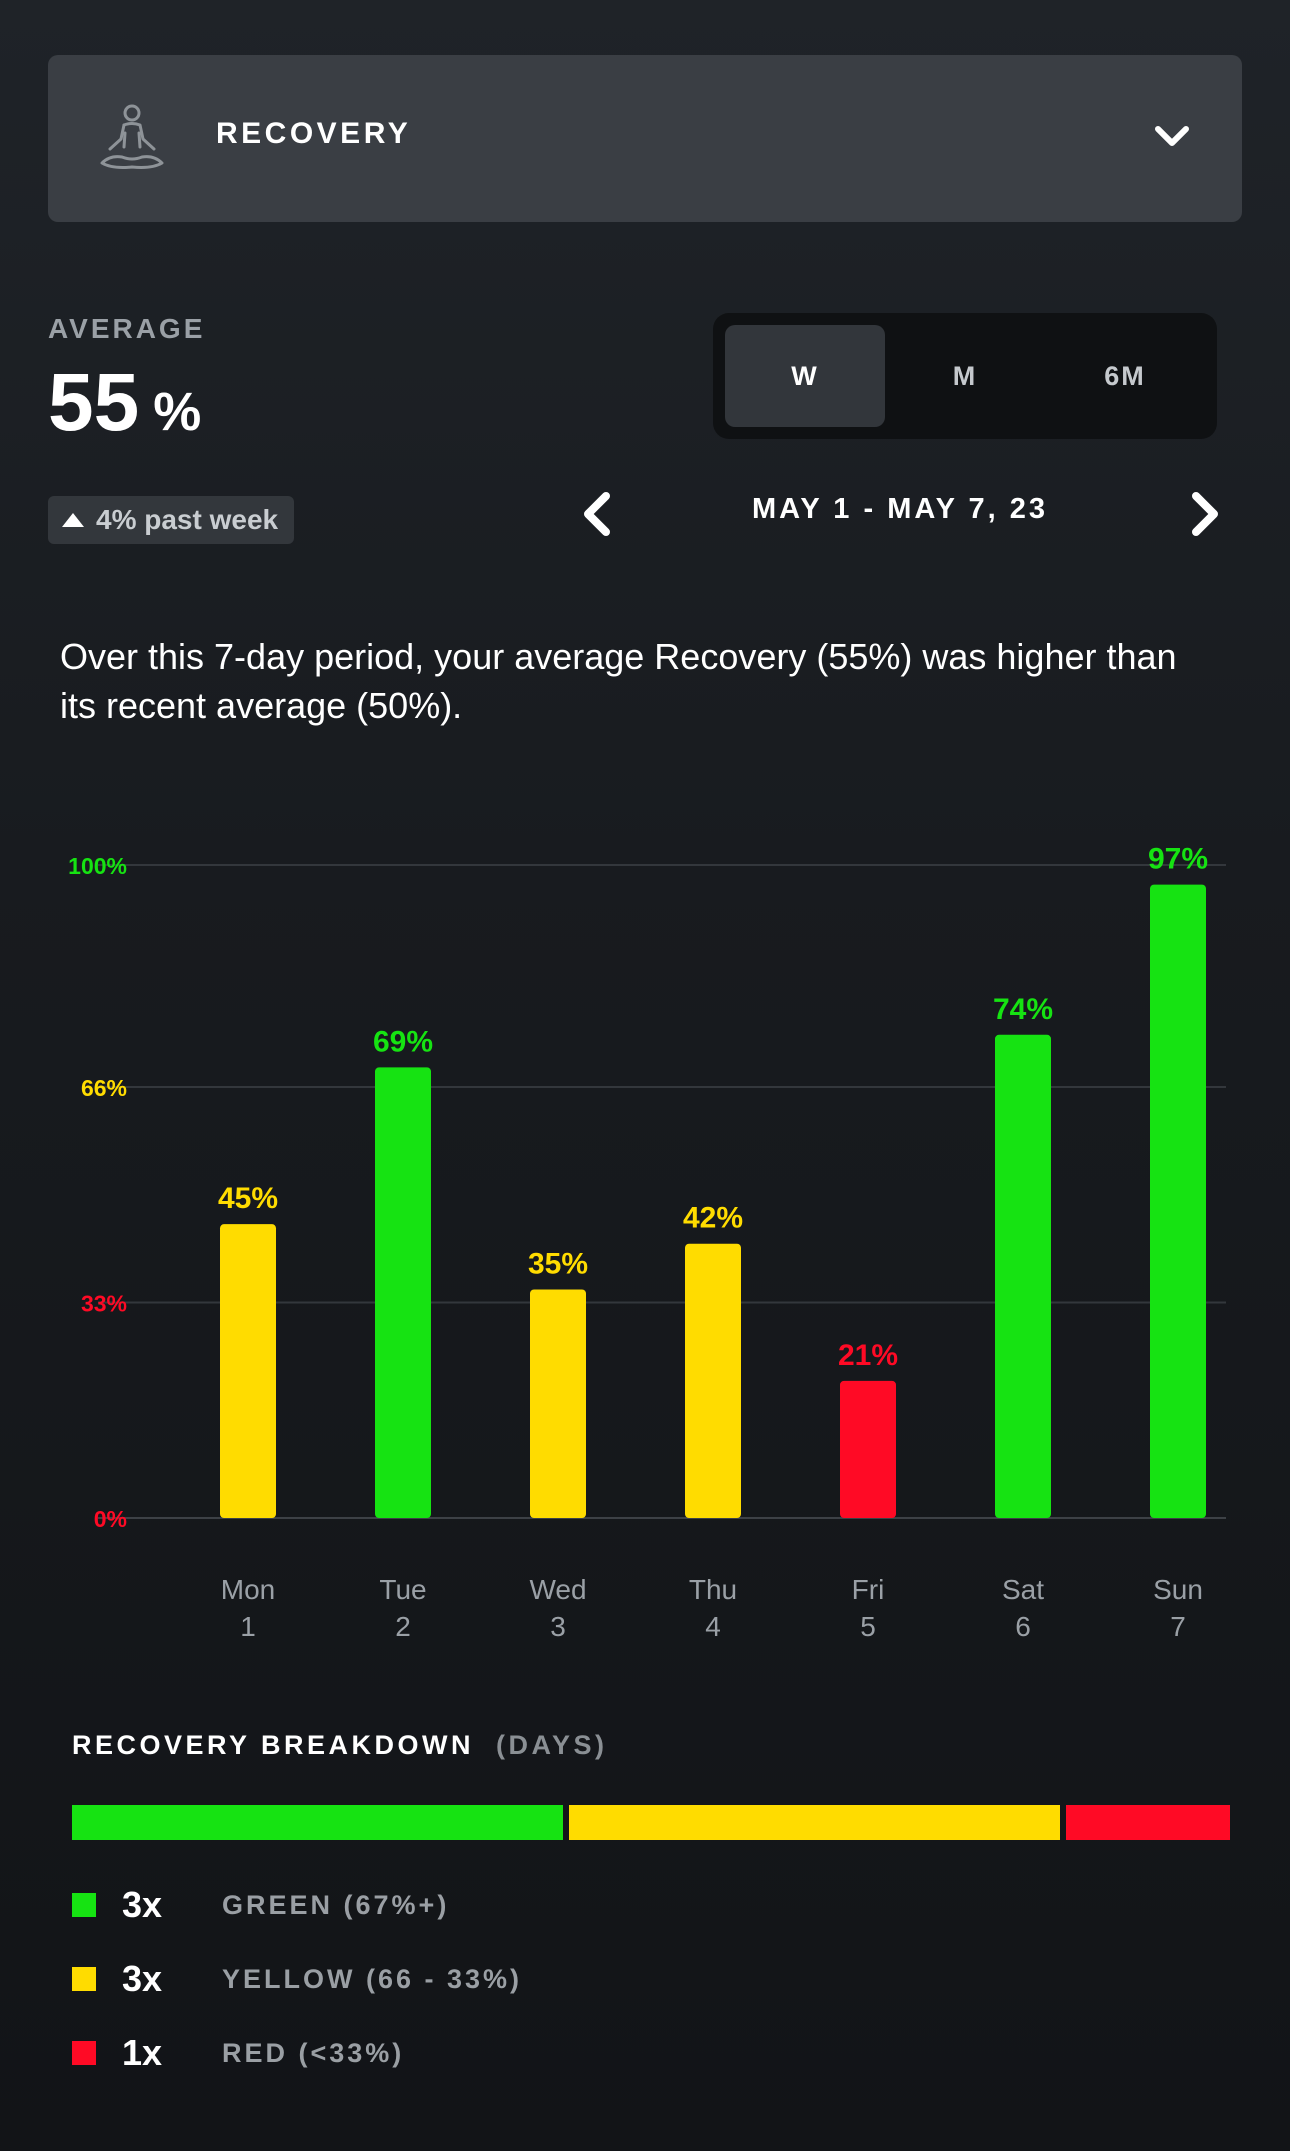 The height and width of the screenshot is (2151, 1290). What do you see at coordinates (1178, 1626) in the screenshot?
I see `x-tick-date: 7` at bounding box center [1178, 1626].